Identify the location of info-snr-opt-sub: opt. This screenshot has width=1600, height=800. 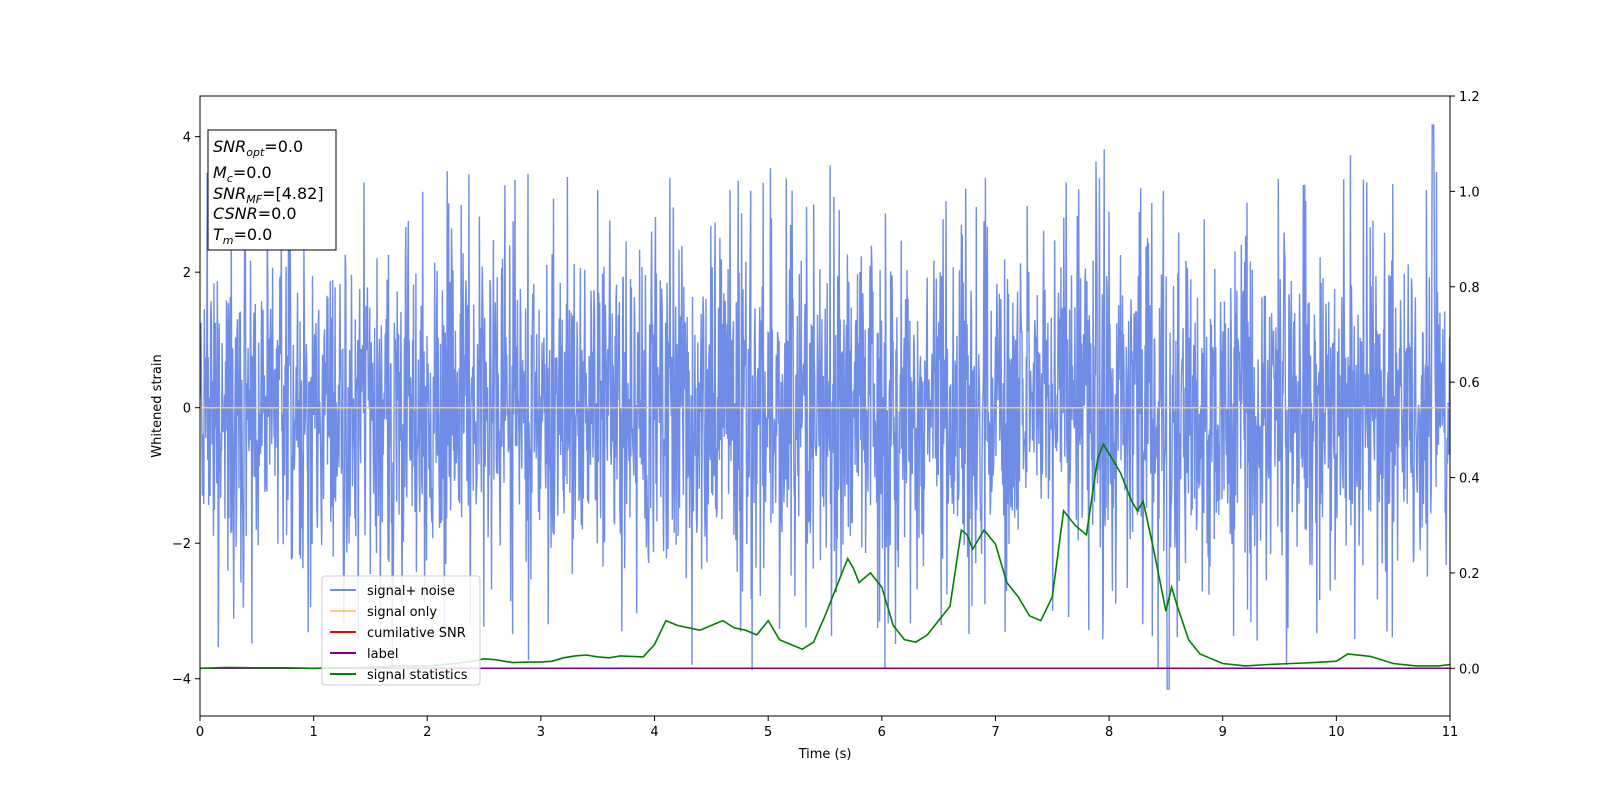
(255, 152).